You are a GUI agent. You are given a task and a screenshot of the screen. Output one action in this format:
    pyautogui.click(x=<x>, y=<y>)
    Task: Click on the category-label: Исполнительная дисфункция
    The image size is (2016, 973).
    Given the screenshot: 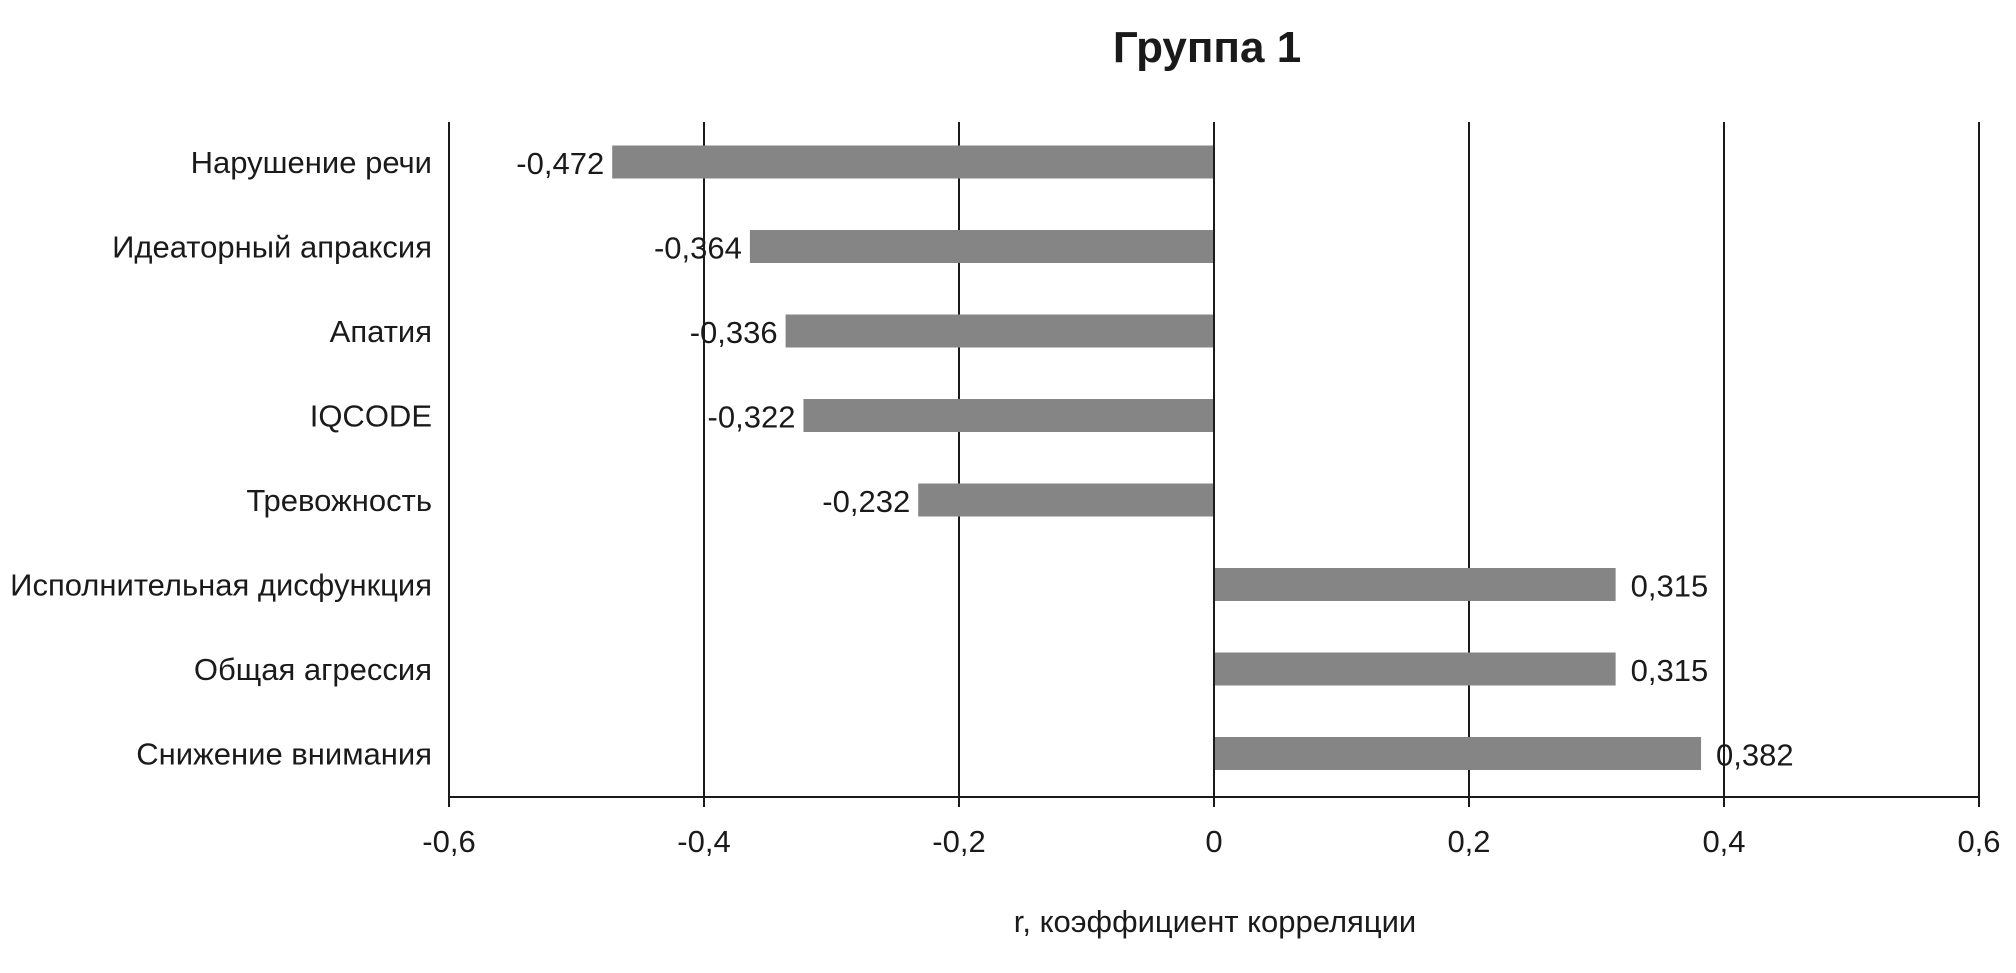 What is the action you would take?
    pyautogui.click(x=221, y=585)
    